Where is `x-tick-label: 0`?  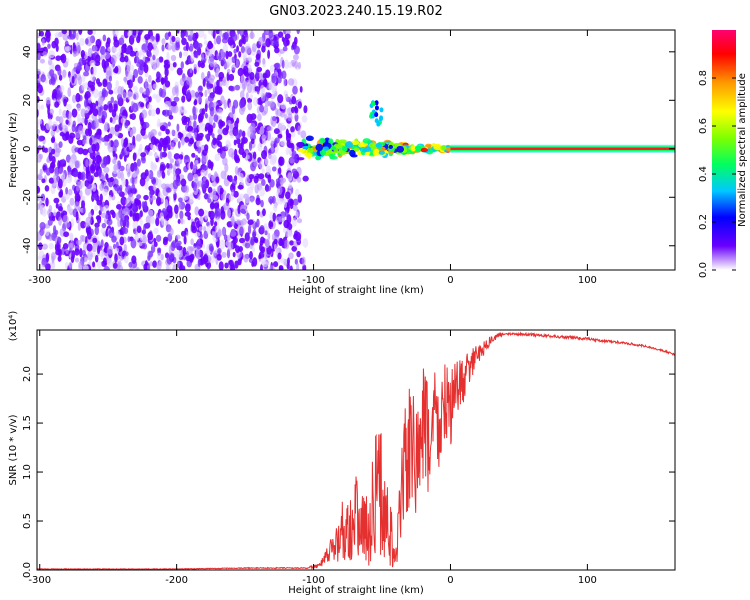 x-tick-label: 0 is located at coordinates (450, 580).